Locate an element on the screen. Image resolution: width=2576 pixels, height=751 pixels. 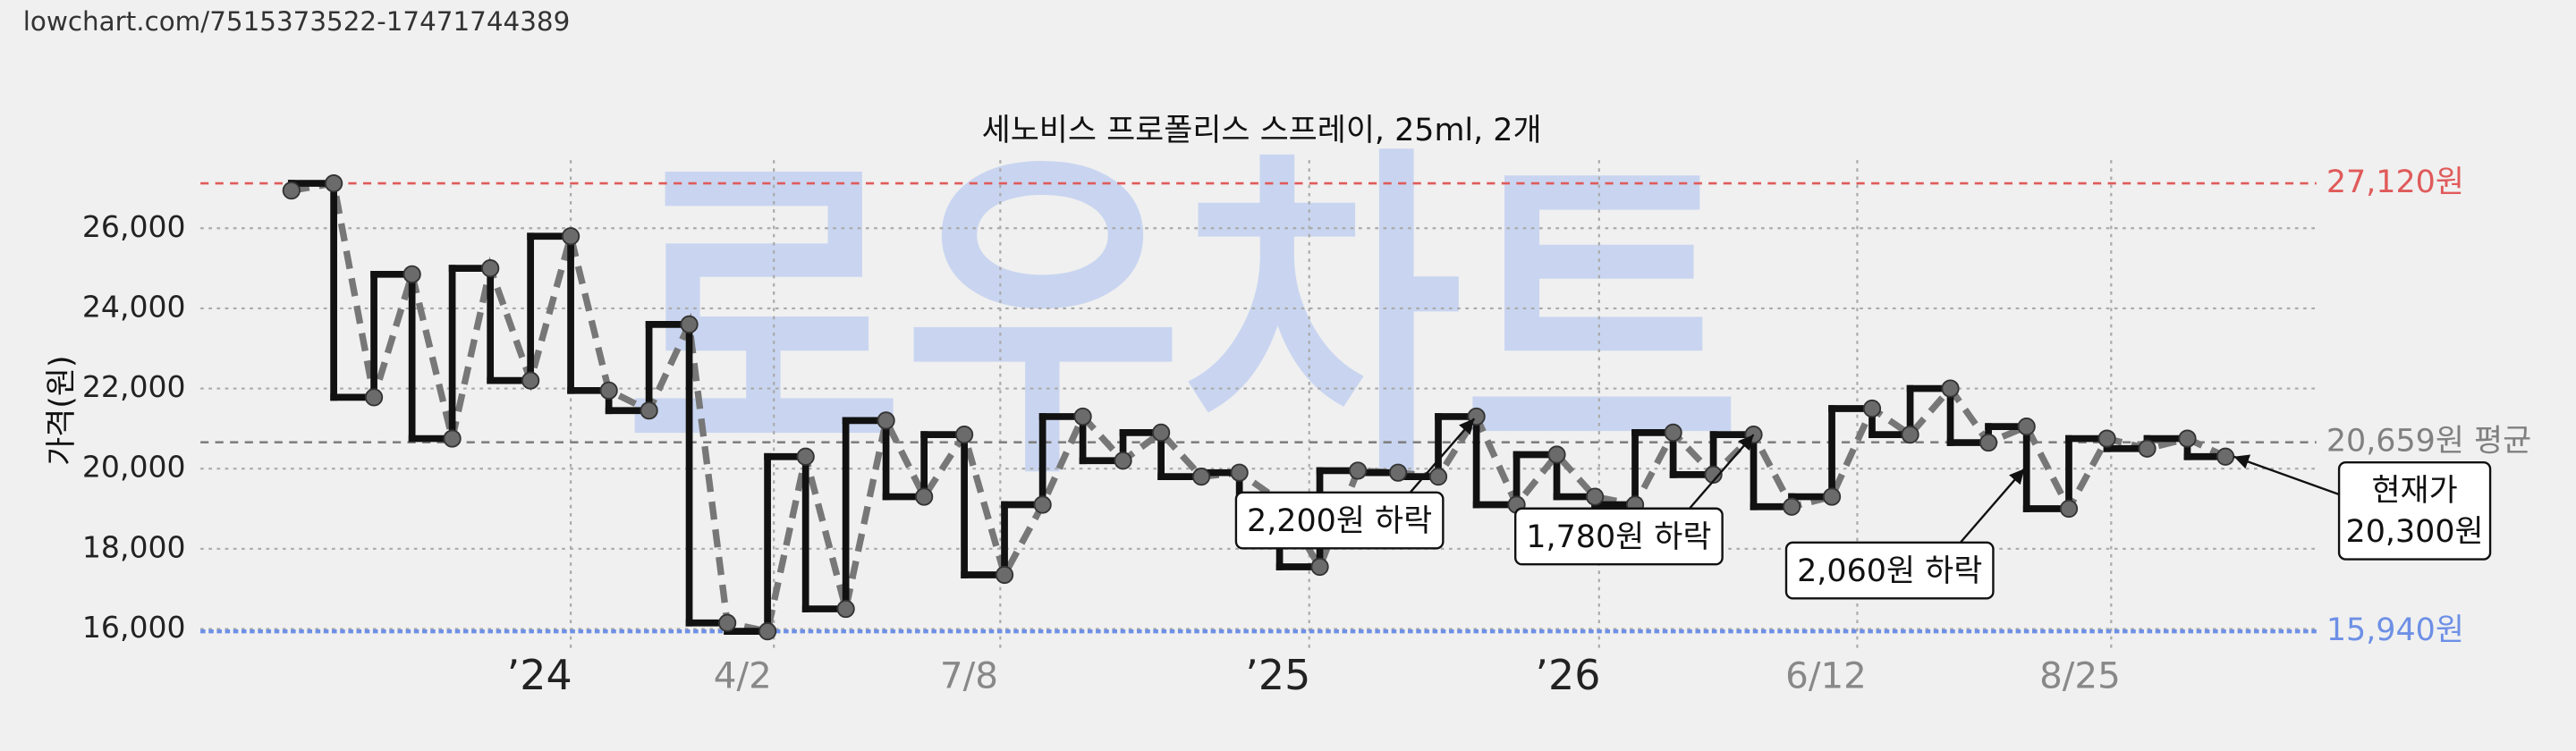
y-tick-label: 24,000 is located at coordinates (134, 306).